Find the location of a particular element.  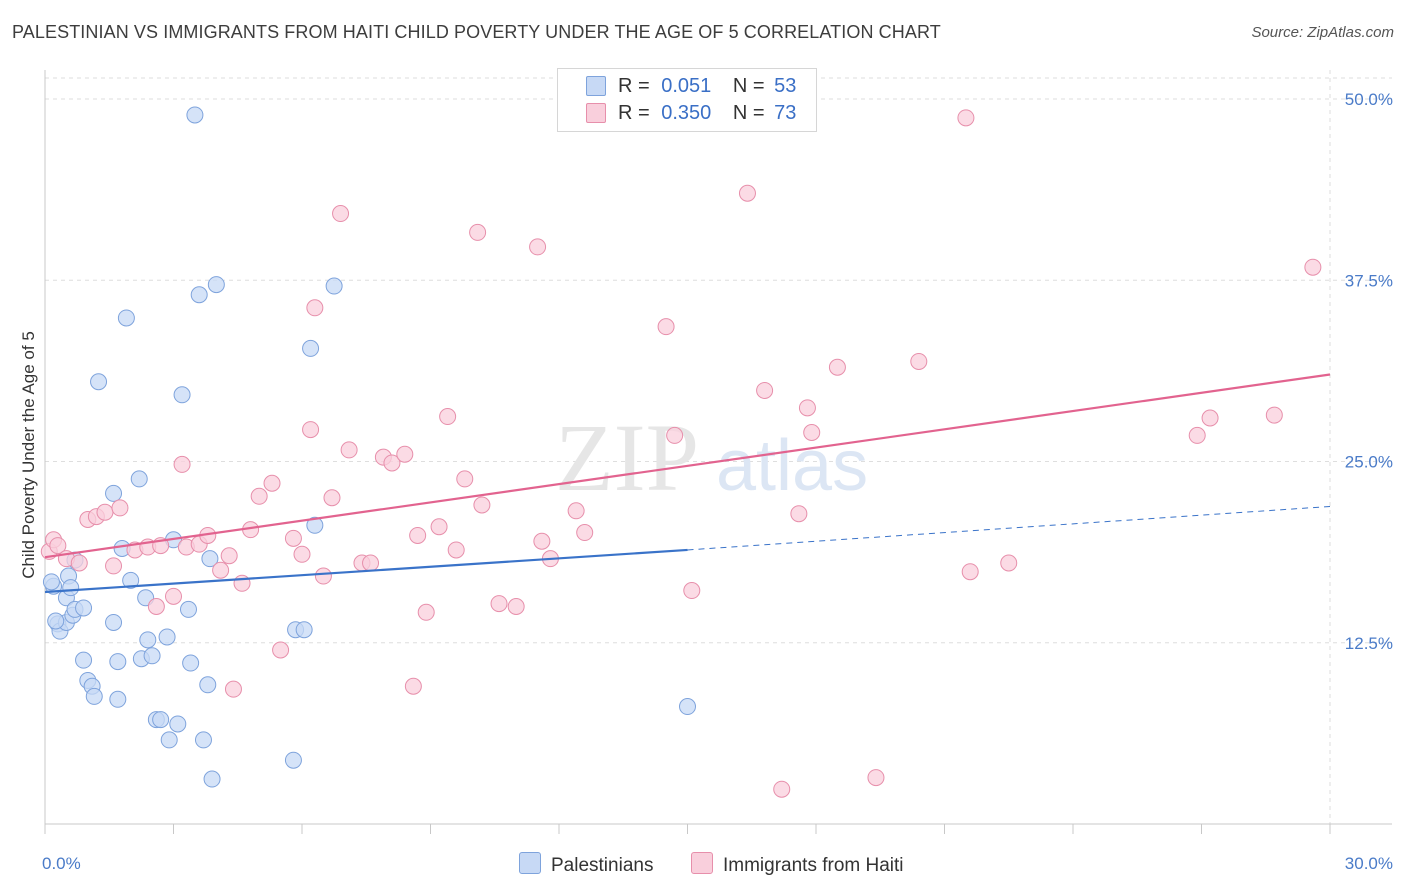

x-tick-label: 0.0% is located at coordinates (61, 863).